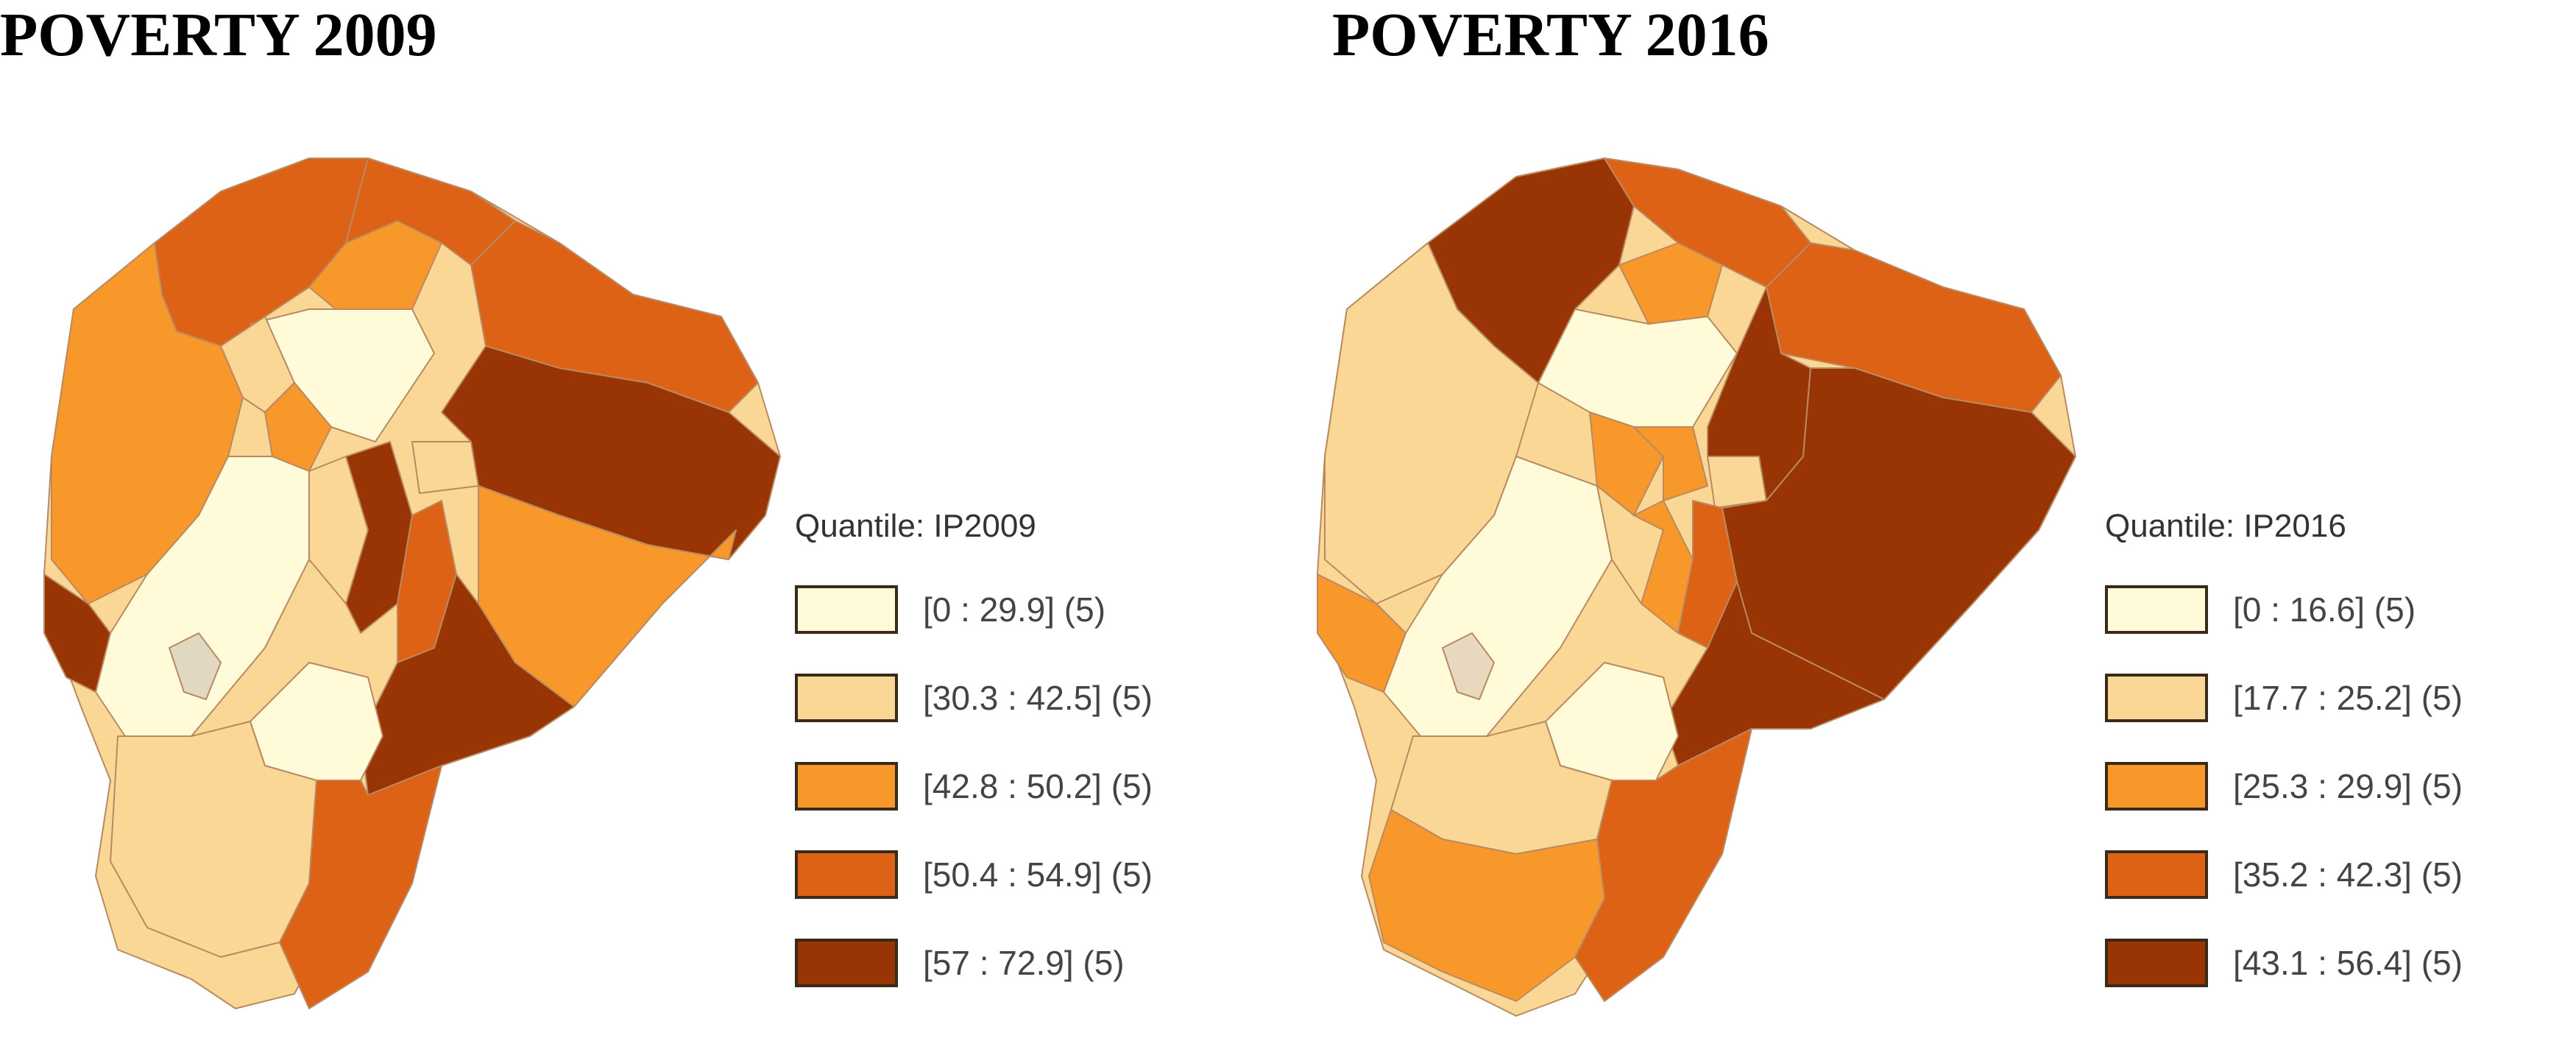 This screenshot has width=2576, height=1052. I want to click on legend-item: [0 : 16.6] (5), so click(2284, 609).